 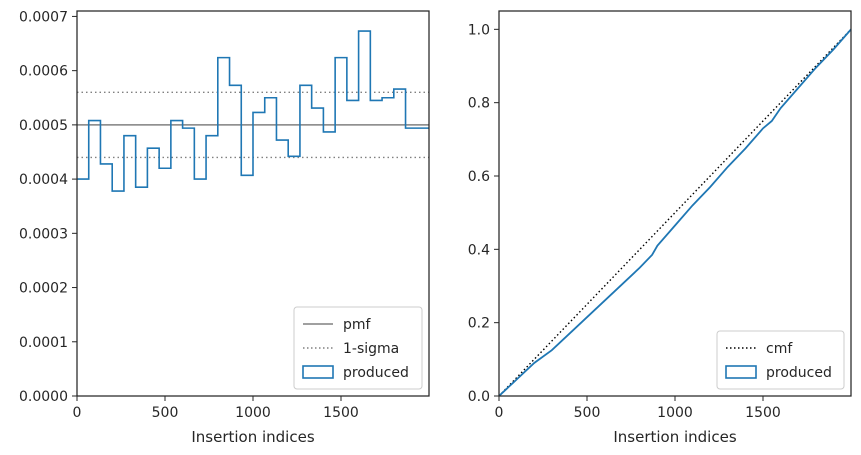 I want to click on y-tick-label: 0.4, so click(x=479, y=250).